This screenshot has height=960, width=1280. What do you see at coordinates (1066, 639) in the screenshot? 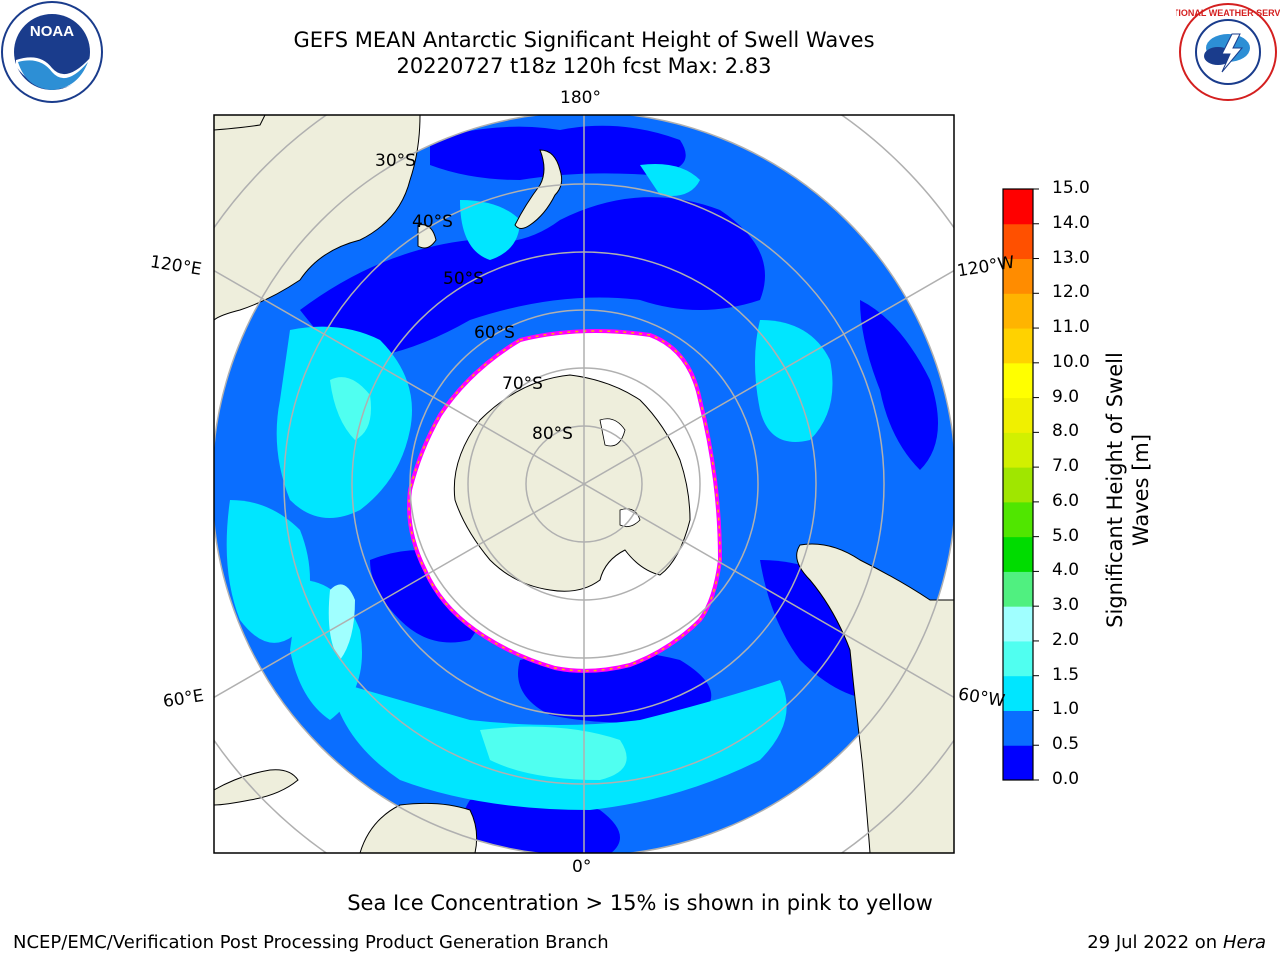
I see `colorbar-tick-label: 2.0` at bounding box center [1066, 639].